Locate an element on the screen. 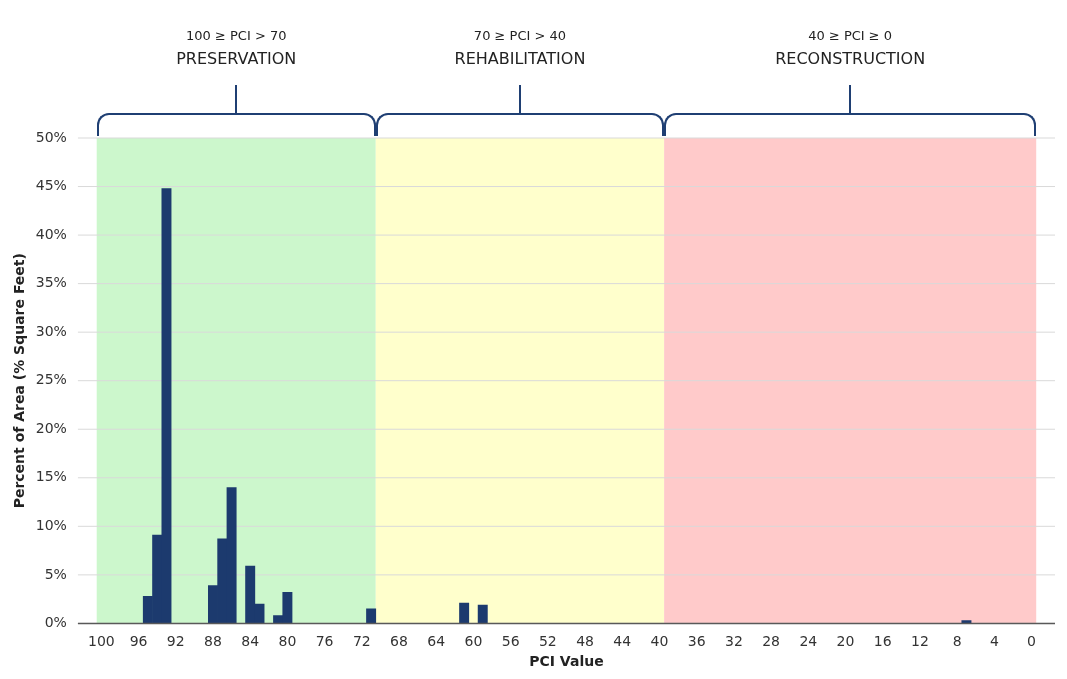  x-tick-label: 8 is located at coordinates (957, 641).